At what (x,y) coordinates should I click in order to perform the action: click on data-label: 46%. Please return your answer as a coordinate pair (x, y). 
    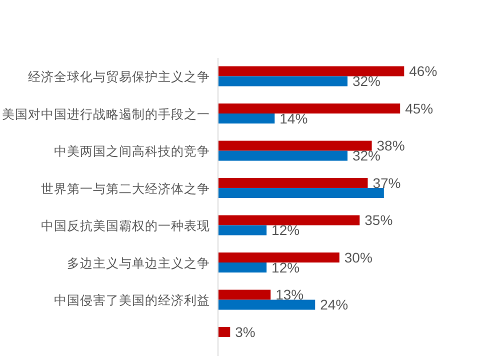
    Looking at the image, I should click on (423, 71).